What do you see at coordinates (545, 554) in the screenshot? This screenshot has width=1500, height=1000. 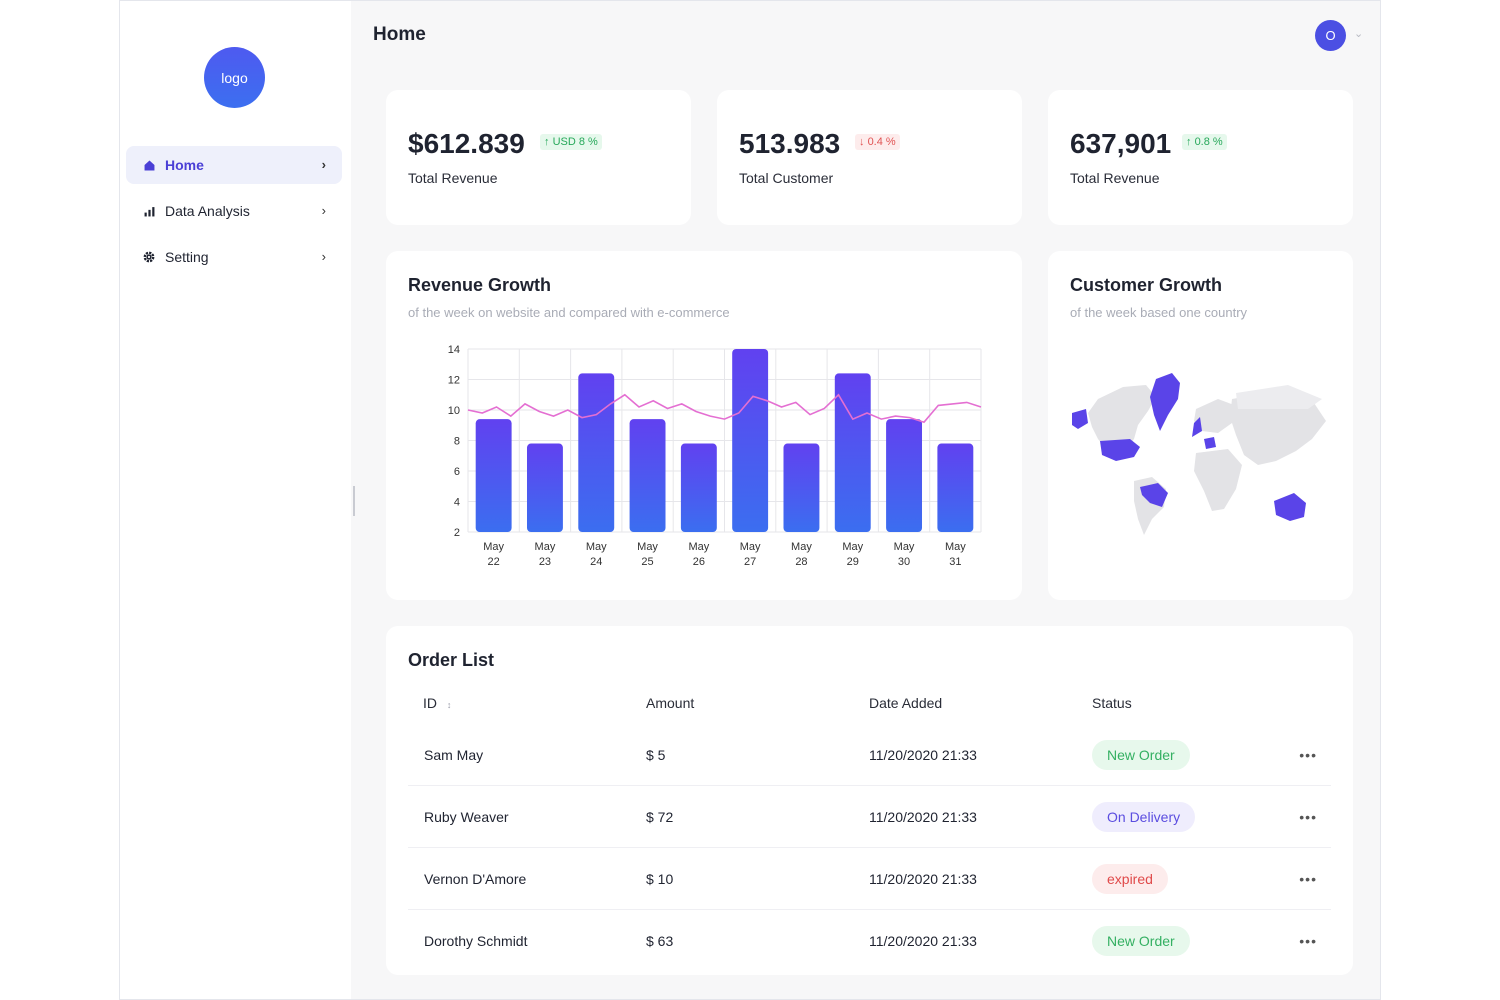 I see `x-tick-label: May 23` at bounding box center [545, 554].